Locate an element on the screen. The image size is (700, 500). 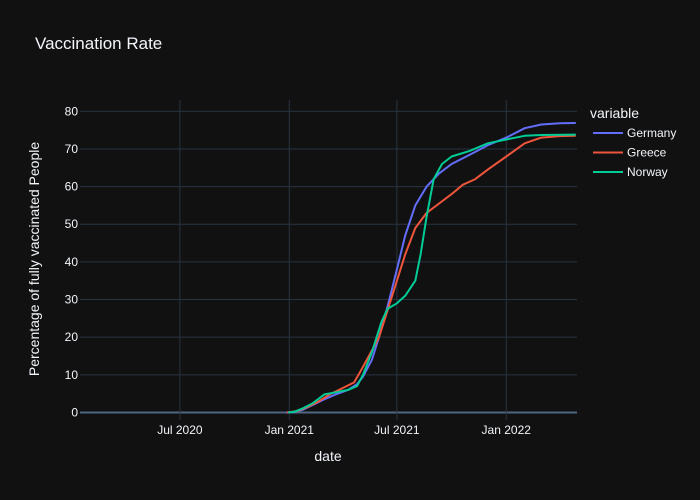
y-tick-label: 20 is located at coordinates (72, 337).